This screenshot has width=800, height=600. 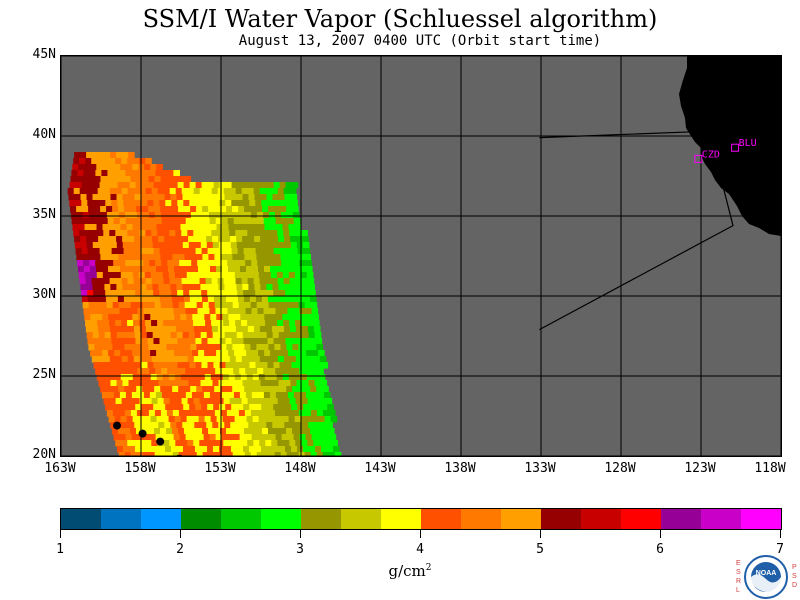 What do you see at coordinates (540, 549) in the screenshot?
I see `colorbar-tick-label: 5` at bounding box center [540, 549].